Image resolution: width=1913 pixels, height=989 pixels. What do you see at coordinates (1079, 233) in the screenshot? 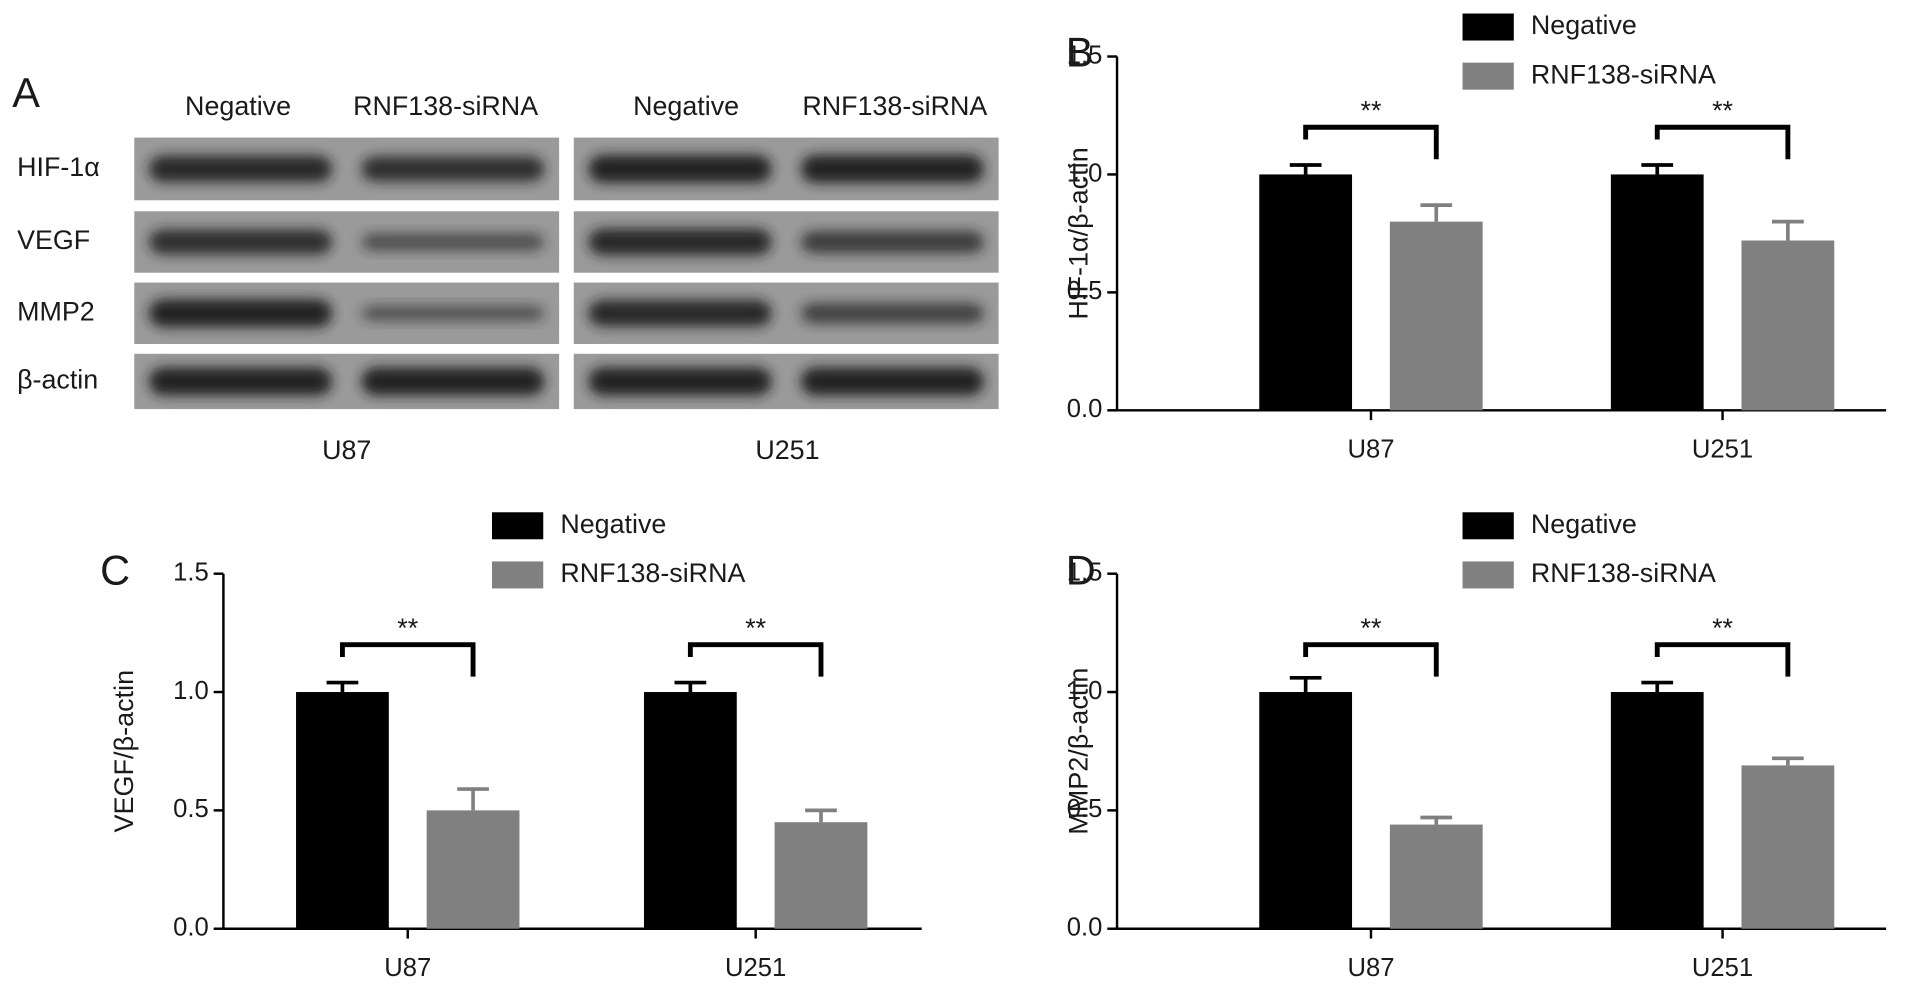
I see `y-axis-label: HIF-1α/β-actin` at bounding box center [1079, 233].